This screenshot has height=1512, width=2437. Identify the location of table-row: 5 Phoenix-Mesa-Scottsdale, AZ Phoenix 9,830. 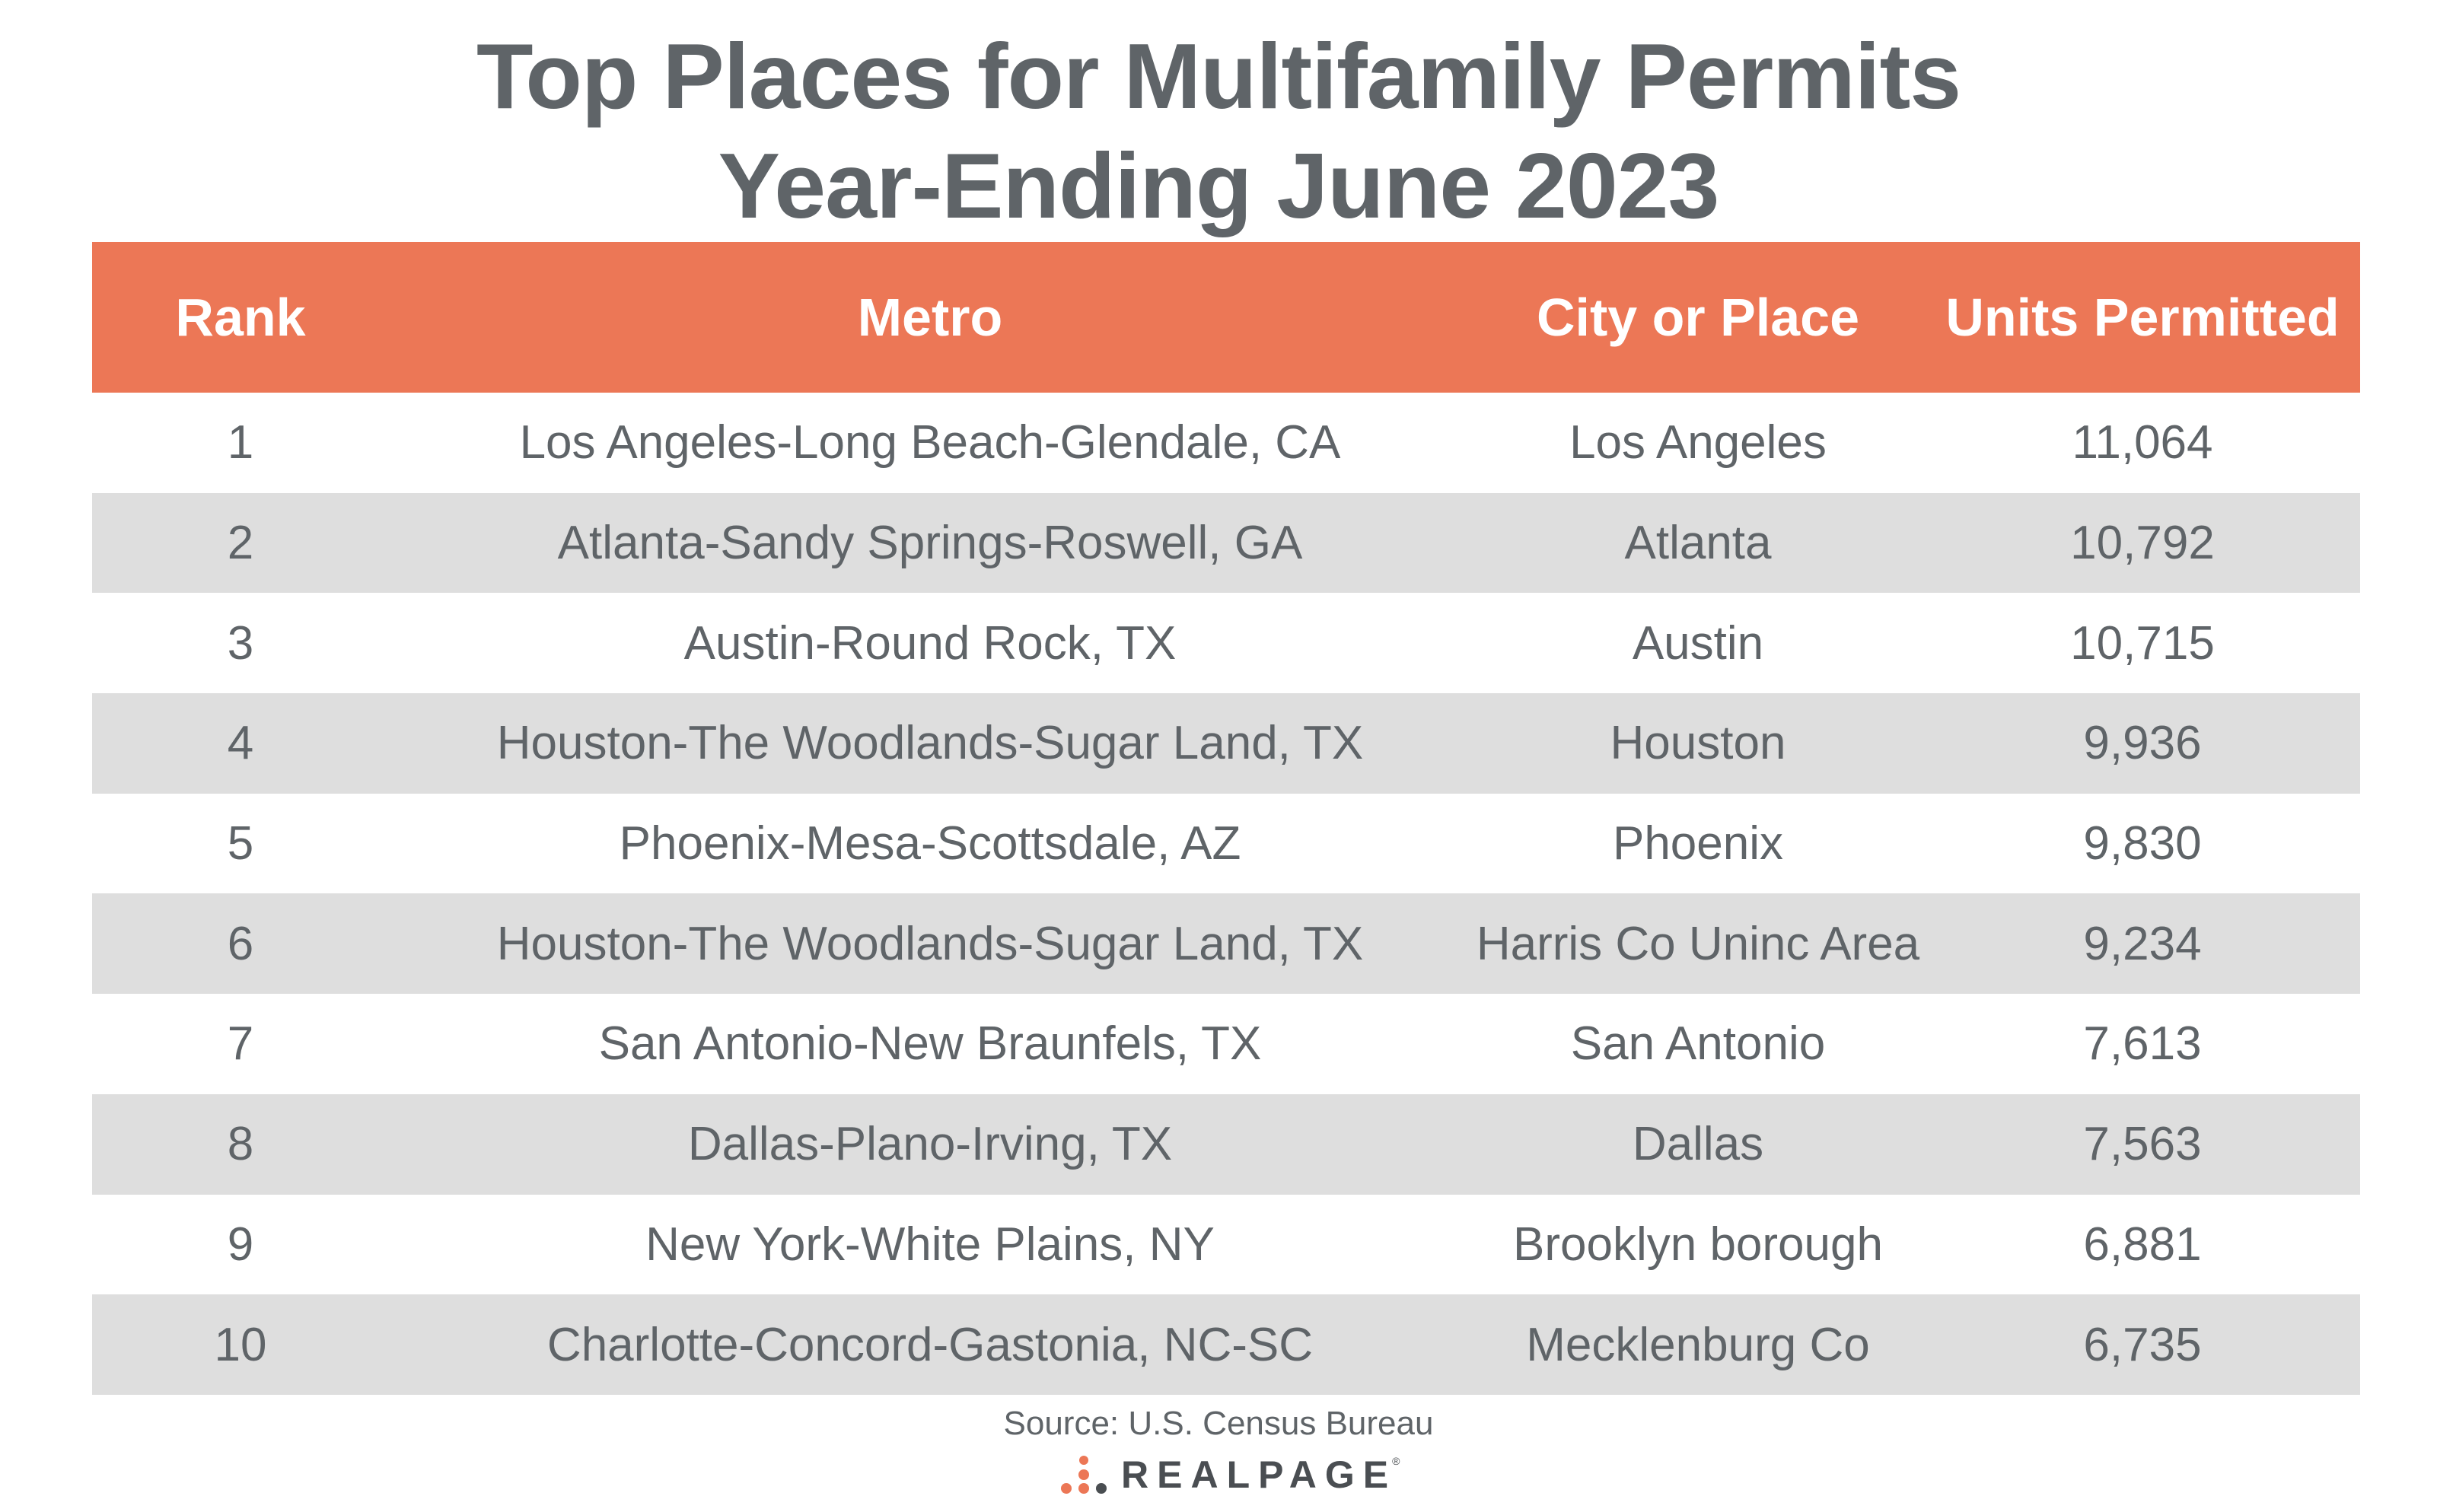
(1226, 844).